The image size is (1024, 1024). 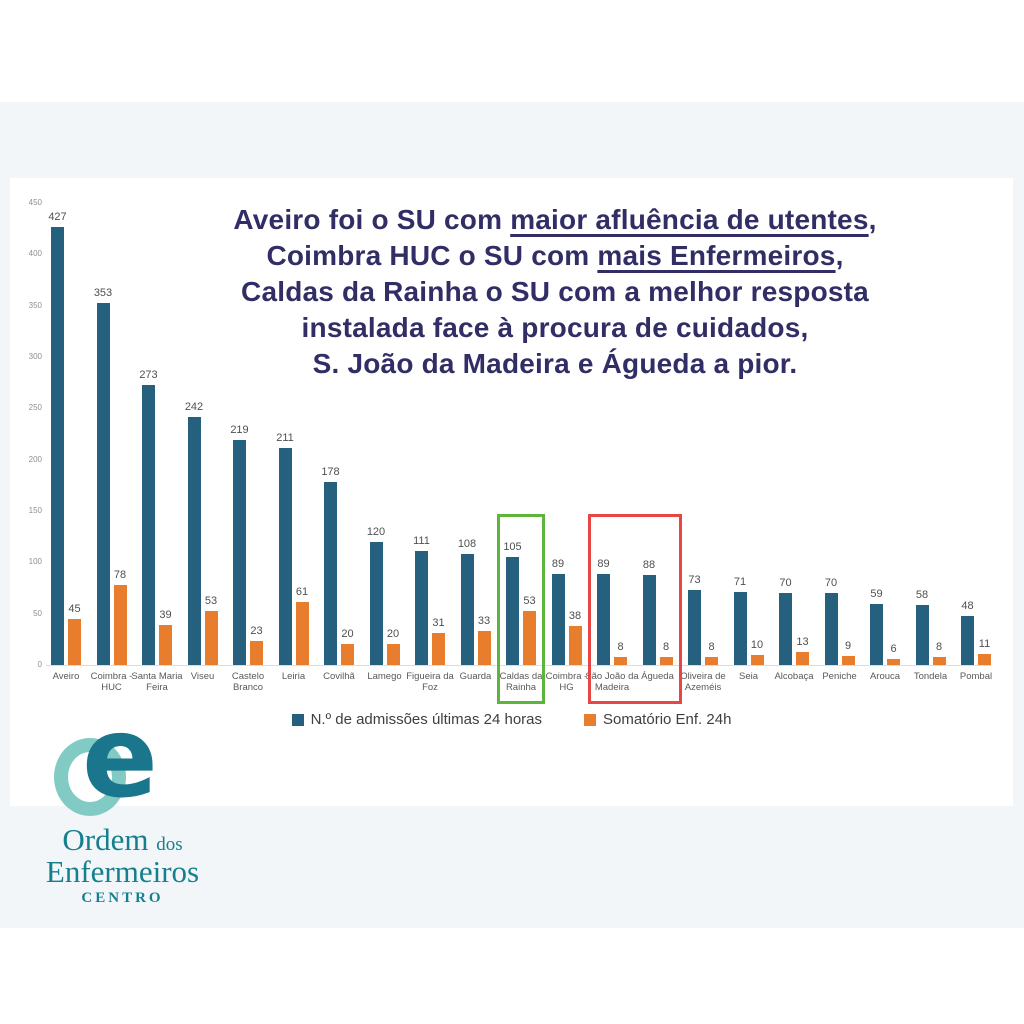 I want to click on bar-value-label: 89, so click(x=558, y=563).